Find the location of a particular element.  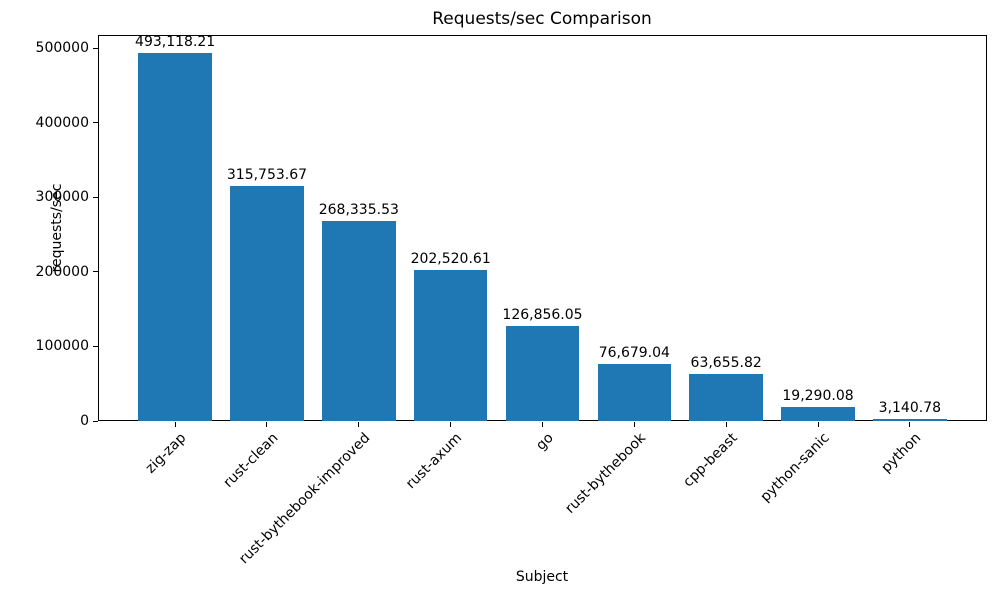

x-tick-label-rust-axum: rust-axum is located at coordinates (433, 461).